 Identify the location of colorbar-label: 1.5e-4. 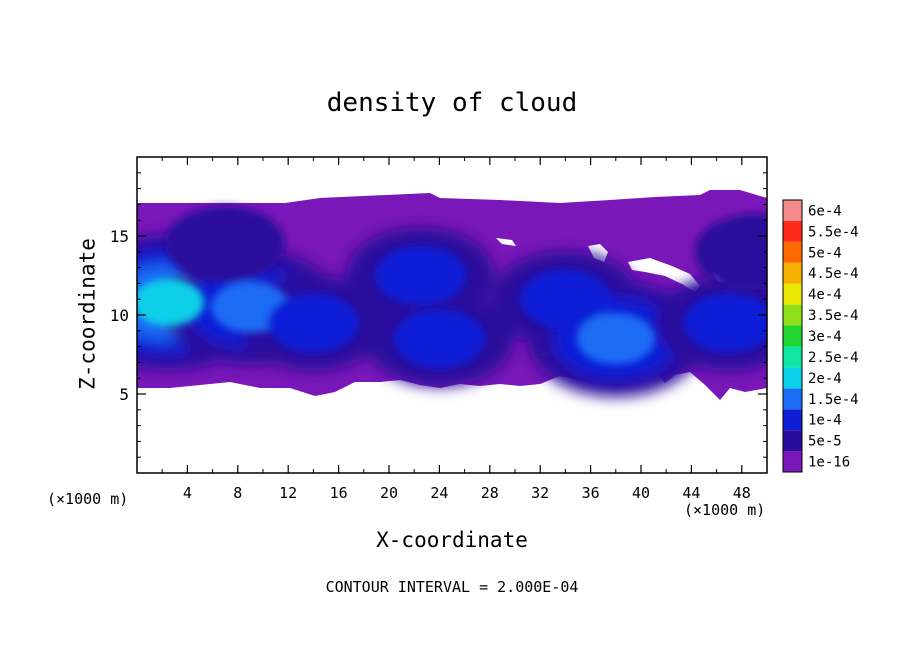
(833, 400).